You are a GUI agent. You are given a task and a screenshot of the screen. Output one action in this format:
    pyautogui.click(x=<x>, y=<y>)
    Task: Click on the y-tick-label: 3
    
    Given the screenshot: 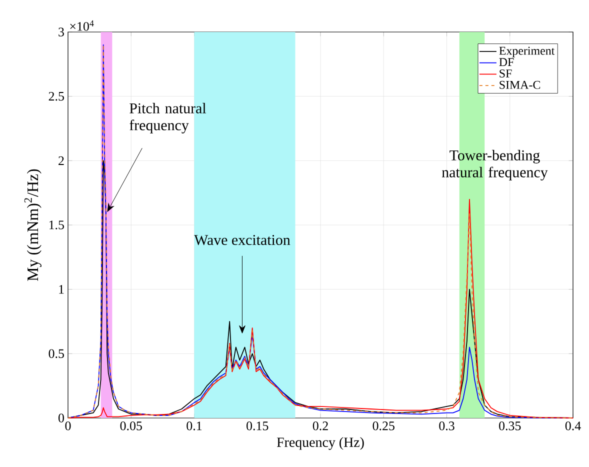 What is the action you would take?
    pyautogui.click(x=61, y=32)
    